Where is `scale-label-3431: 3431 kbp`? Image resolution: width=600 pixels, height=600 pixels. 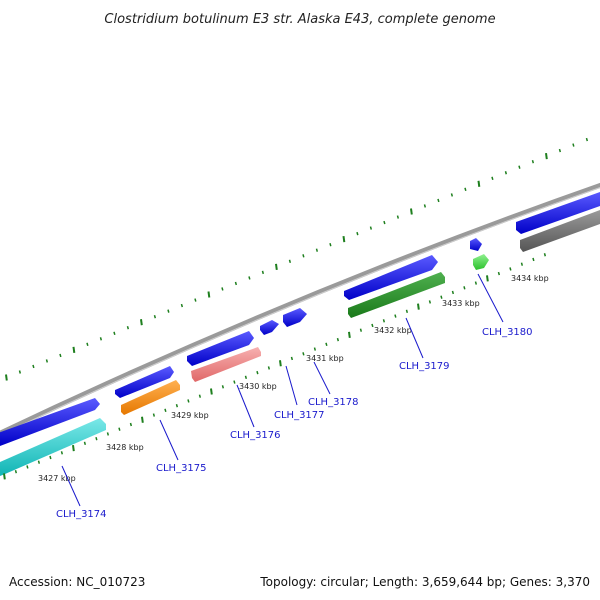 scale-label-3431: 3431 kbp is located at coordinates (325, 358).